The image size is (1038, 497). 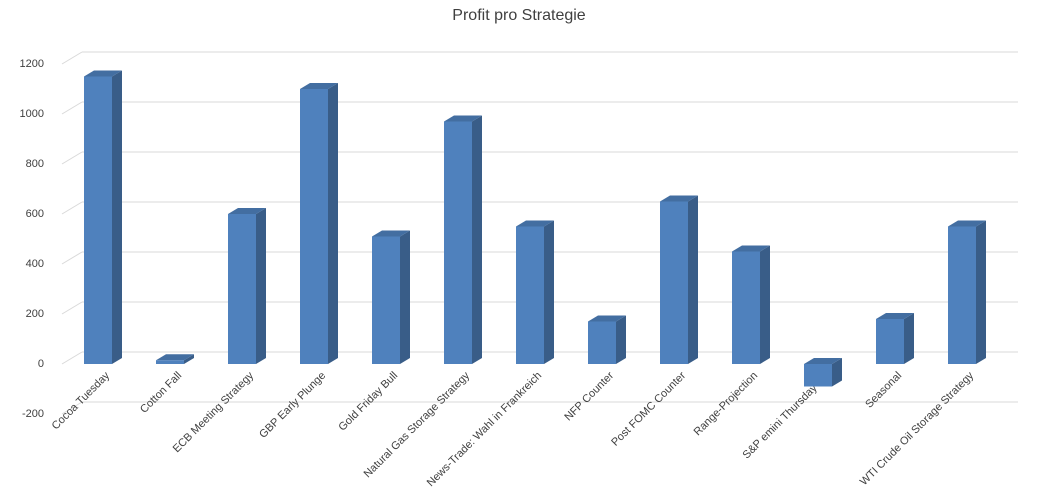 What do you see at coordinates (32, 64) in the screenshot?
I see `y-tick-label: 1200` at bounding box center [32, 64].